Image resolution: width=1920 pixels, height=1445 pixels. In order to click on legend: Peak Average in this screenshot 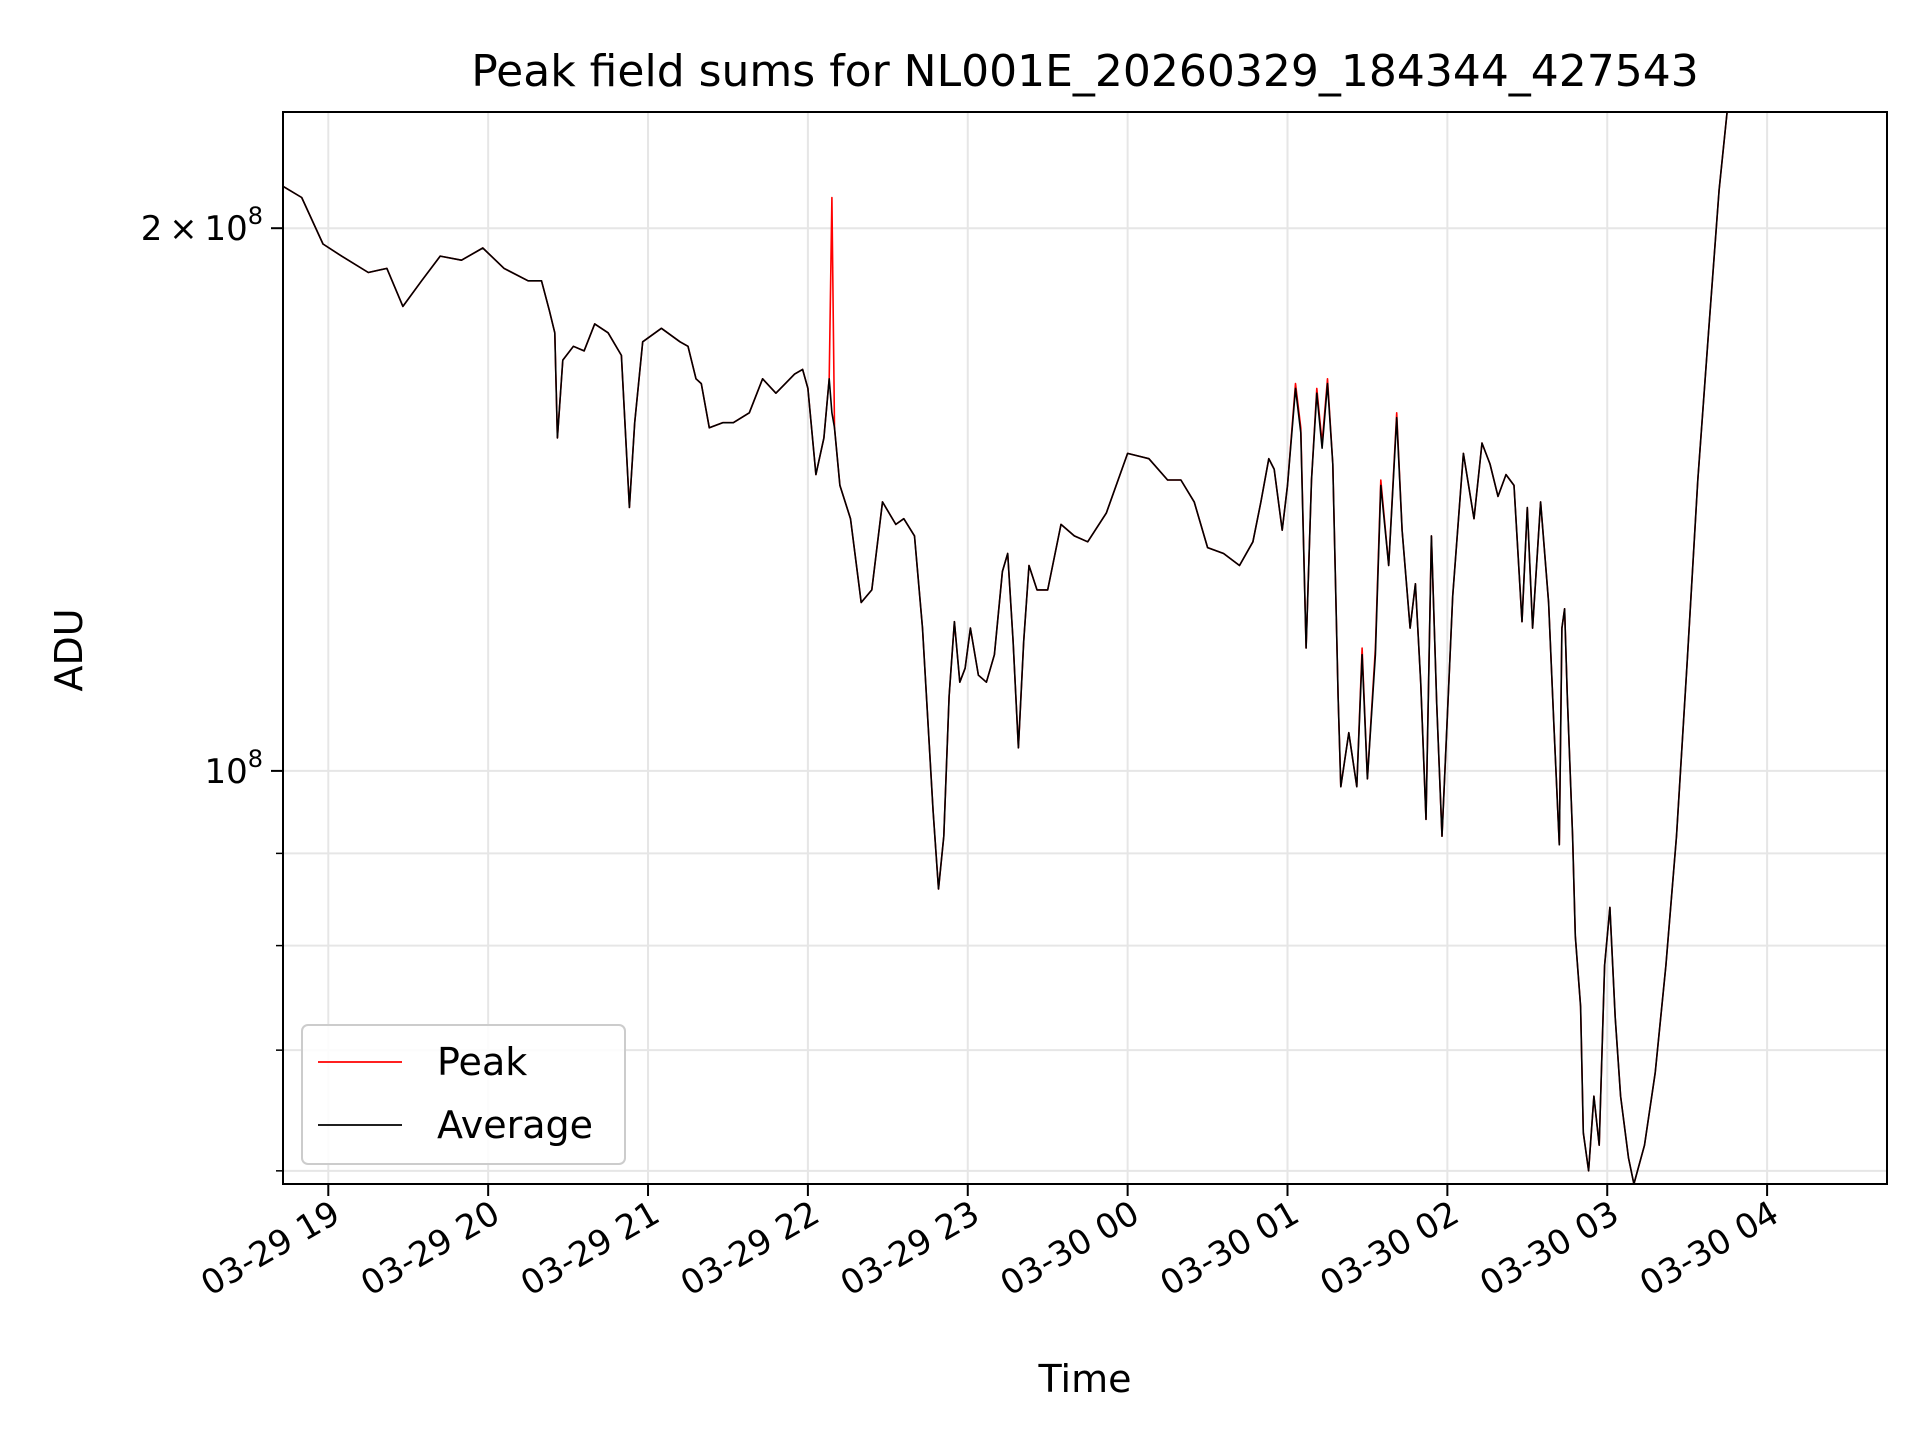, I will do `click(463, 1094)`.